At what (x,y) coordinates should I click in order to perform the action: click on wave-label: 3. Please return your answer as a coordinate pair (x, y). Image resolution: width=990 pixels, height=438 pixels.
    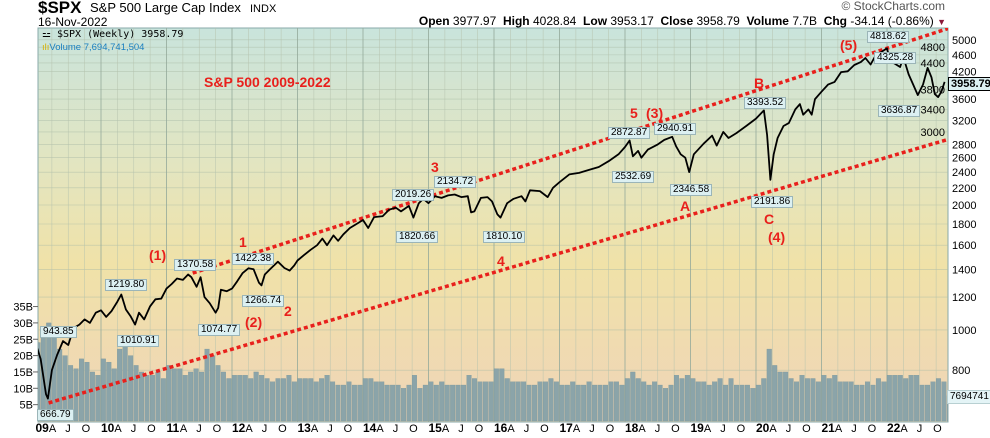
    Looking at the image, I should click on (435, 167).